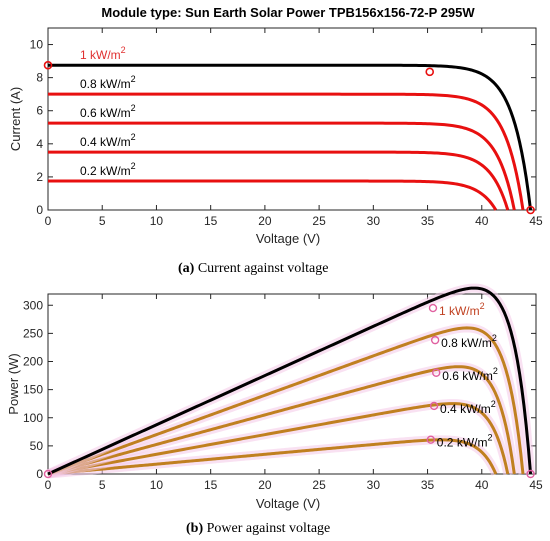  I want to click on isc-marker, so click(48, 65).